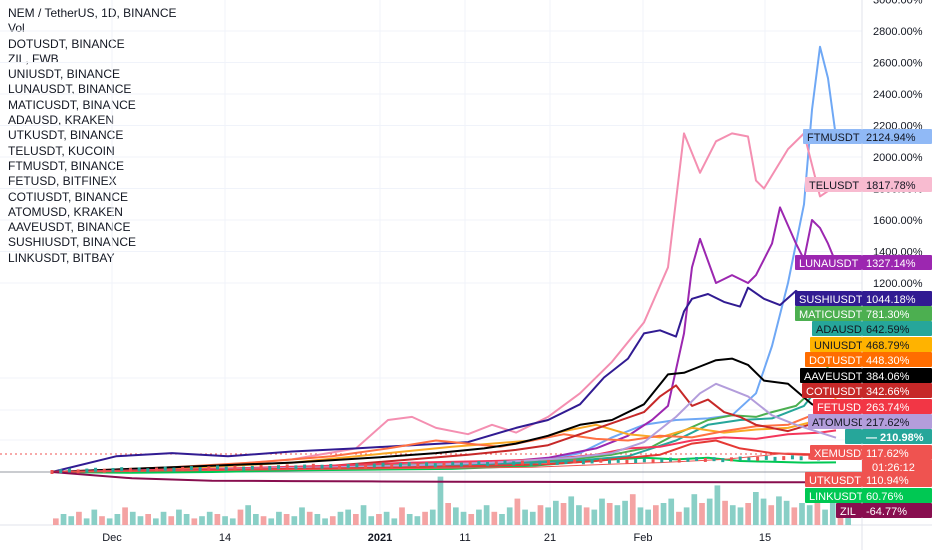 The height and width of the screenshot is (550, 932). What do you see at coordinates (643, 538) in the screenshot?
I see `x-tick-label: Feb` at bounding box center [643, 538].